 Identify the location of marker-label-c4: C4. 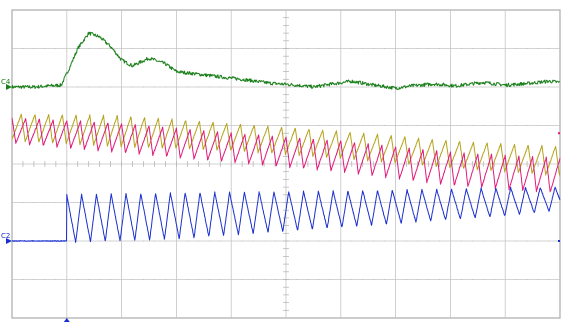
(6, 82).